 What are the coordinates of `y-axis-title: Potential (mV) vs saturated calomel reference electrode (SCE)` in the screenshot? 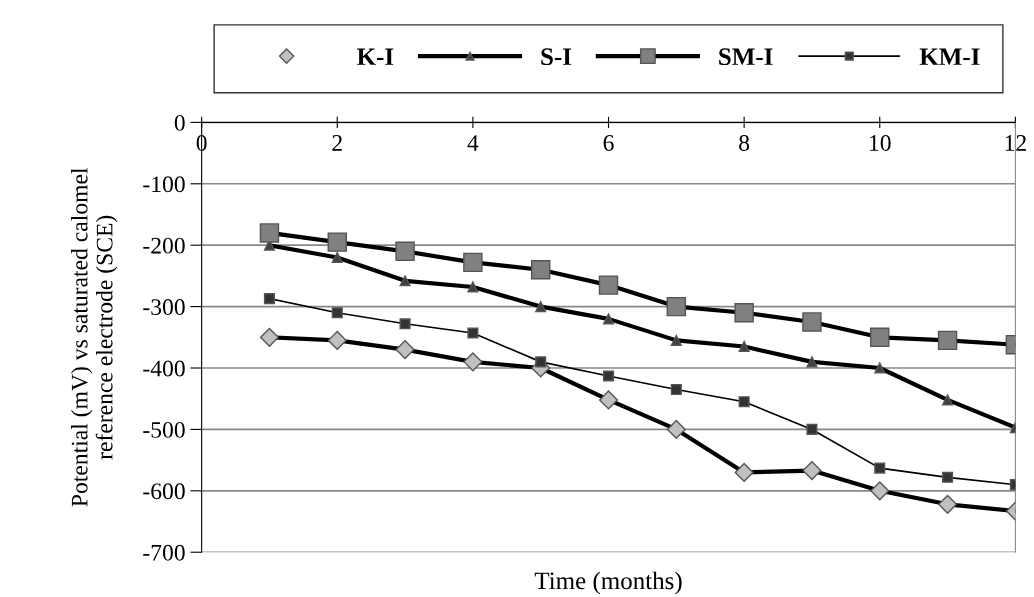 It's located at (94, 337).